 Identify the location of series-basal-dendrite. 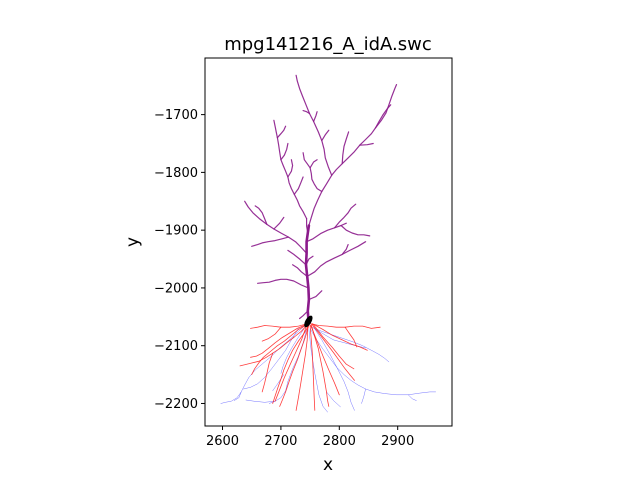
(310, 367).